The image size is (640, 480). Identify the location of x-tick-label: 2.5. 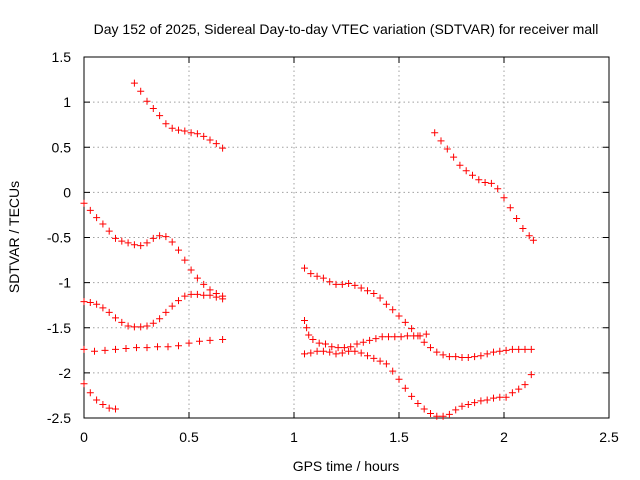
(609, 437).